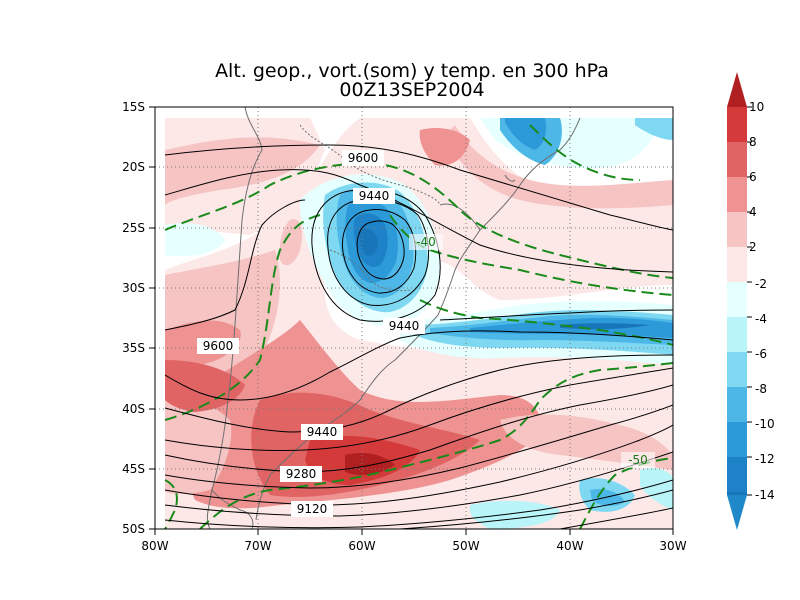 The height and width of the screenshot is (600, 800). Describe the element at coordinates (411, 90) in the screenshot. I see `map-subtitle: 00Z13SEP2004` at that location.